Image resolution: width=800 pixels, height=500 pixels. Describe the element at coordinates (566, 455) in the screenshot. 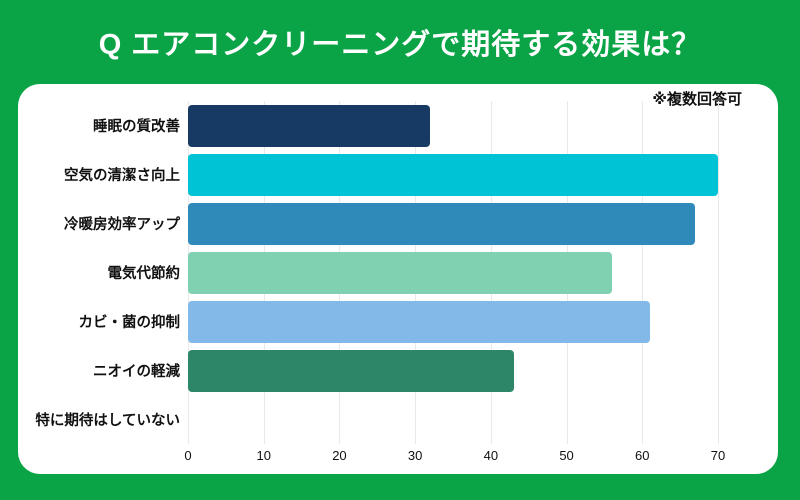

I see `x-tick-label: 50` at that location.